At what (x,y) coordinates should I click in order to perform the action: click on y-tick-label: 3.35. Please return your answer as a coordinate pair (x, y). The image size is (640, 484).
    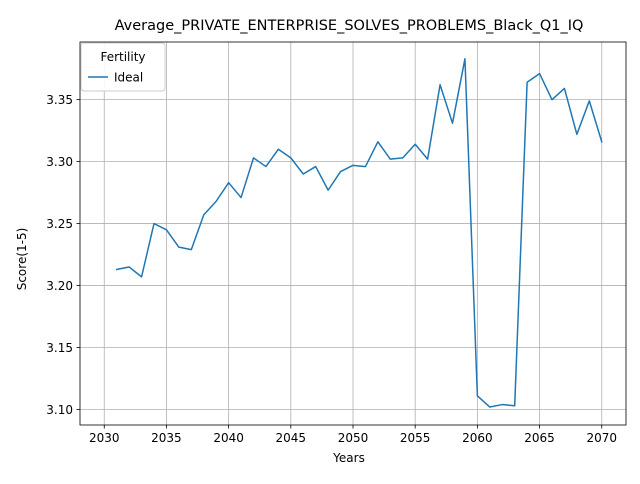
    Looking at the image, I should click on (59, 100).